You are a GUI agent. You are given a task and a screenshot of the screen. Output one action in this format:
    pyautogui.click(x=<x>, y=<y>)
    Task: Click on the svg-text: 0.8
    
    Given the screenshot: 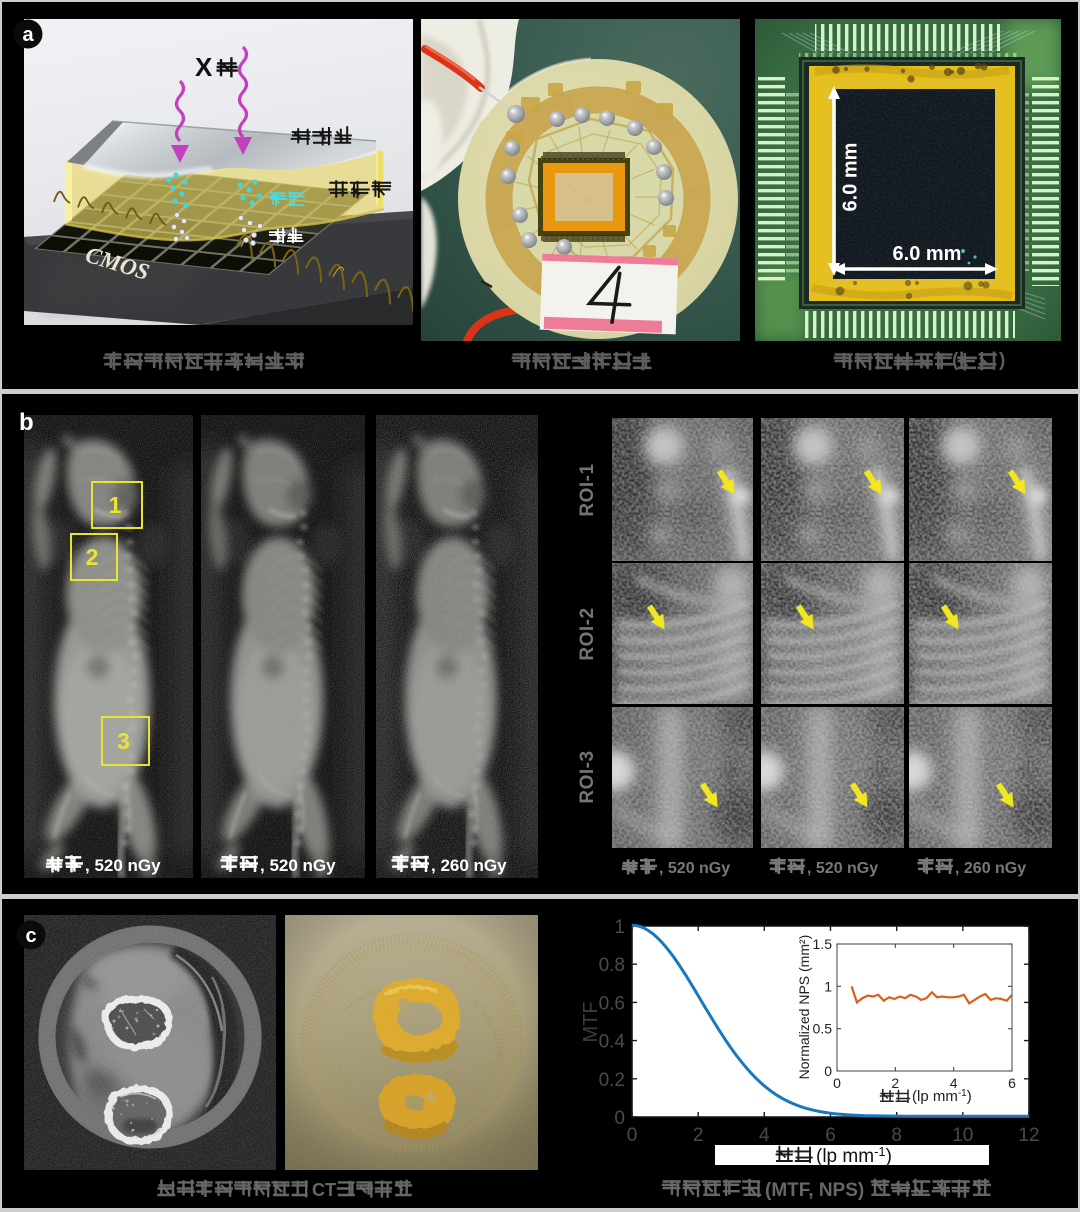 What is the action you would take?
    pyautogui.click(x=612, y=965)
    